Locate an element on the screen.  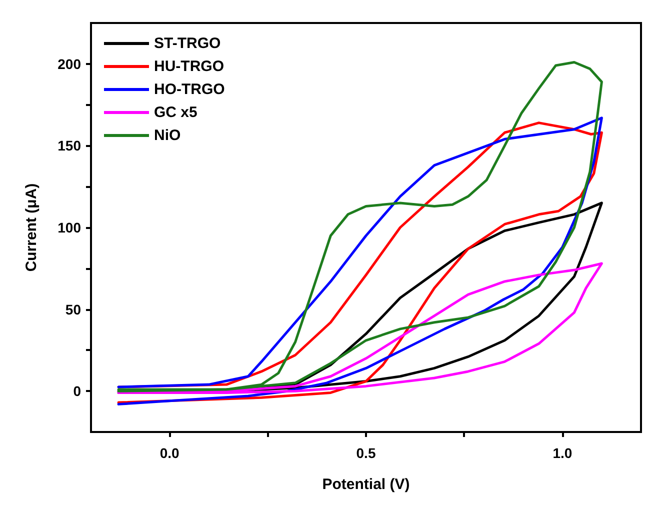
legend-label: ST-TRGO is located at coordinates (187, 43).